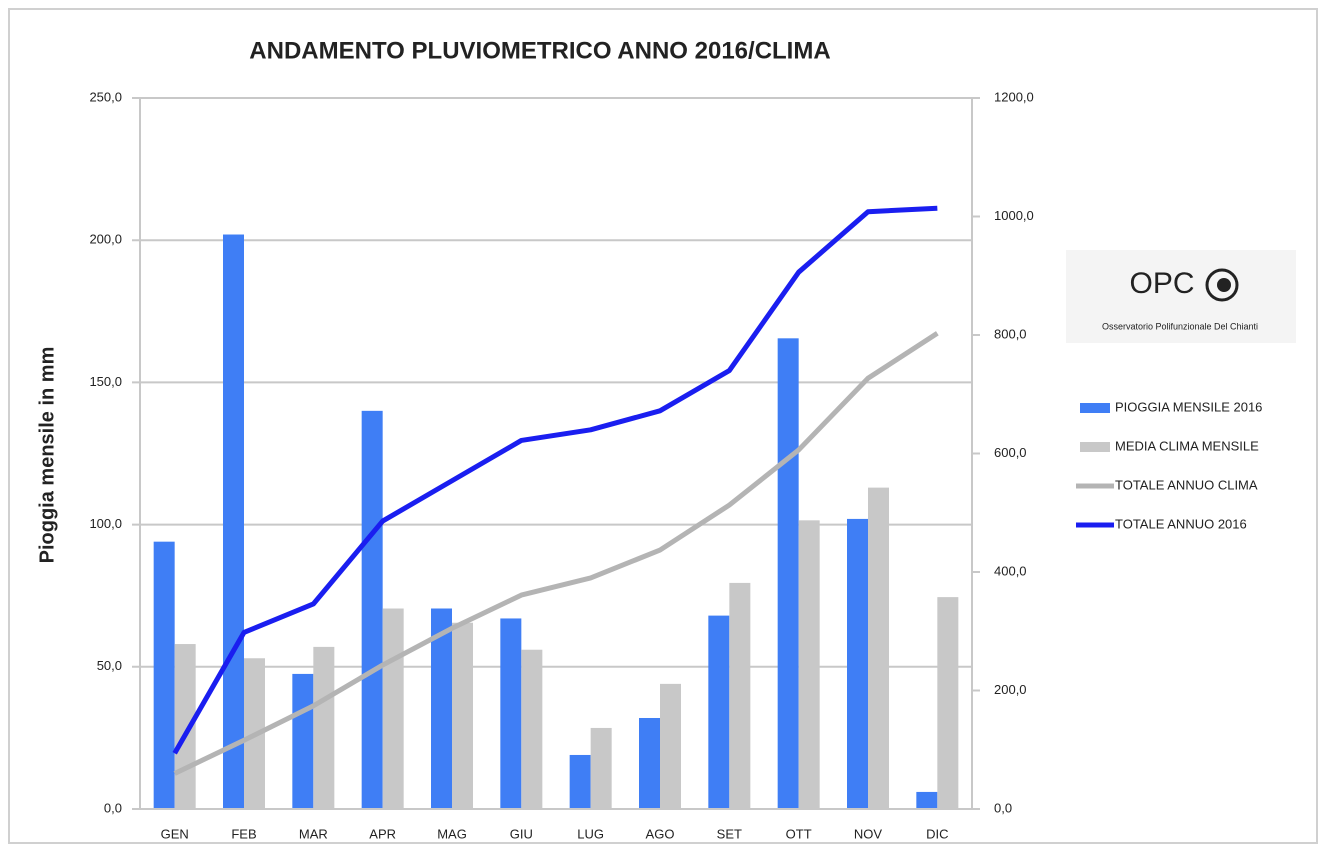 The height and width of the screenshot is (852, 1326). Describe the element at coordinates (109, 665) in the screenshot. I see `y-tick-label: 50,0` at that location.